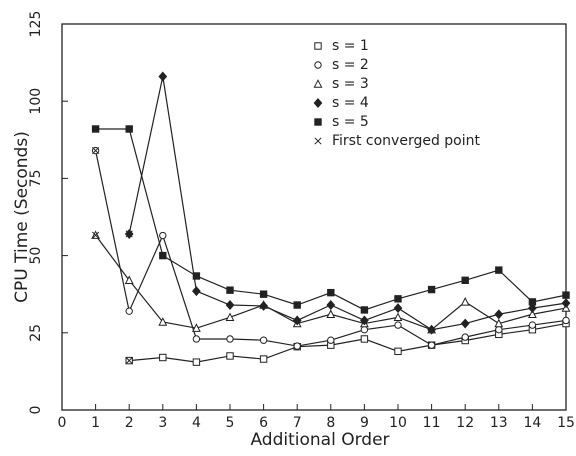 The image size is (576, 456). Describe the element at coordinates (350, 122) in the screenshot. I see `legend-label: s = 5` at that location.